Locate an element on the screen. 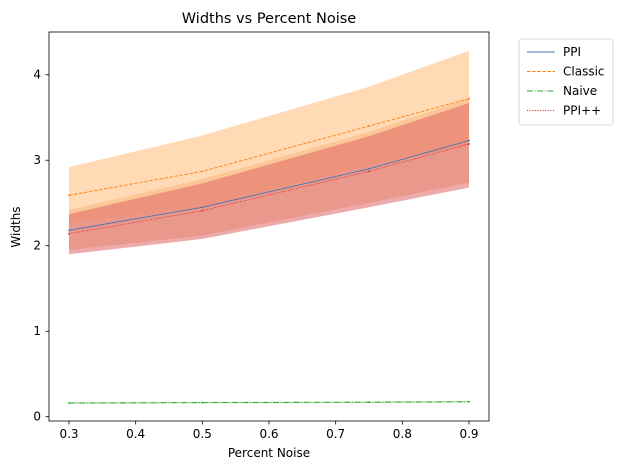 The image size is (627, 470). x-tick-label: 0.7 is located at coordinates (335, 434).